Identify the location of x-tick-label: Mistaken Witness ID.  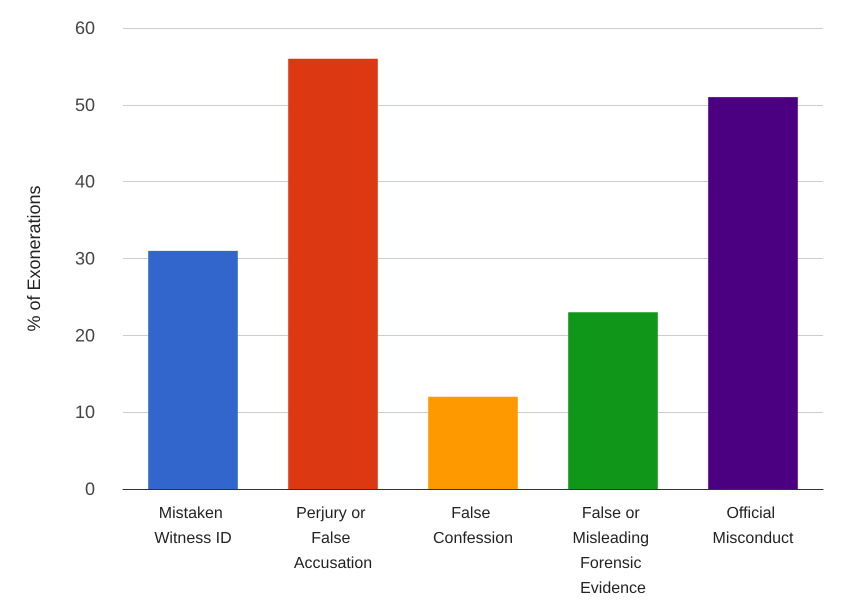
(193, 526).